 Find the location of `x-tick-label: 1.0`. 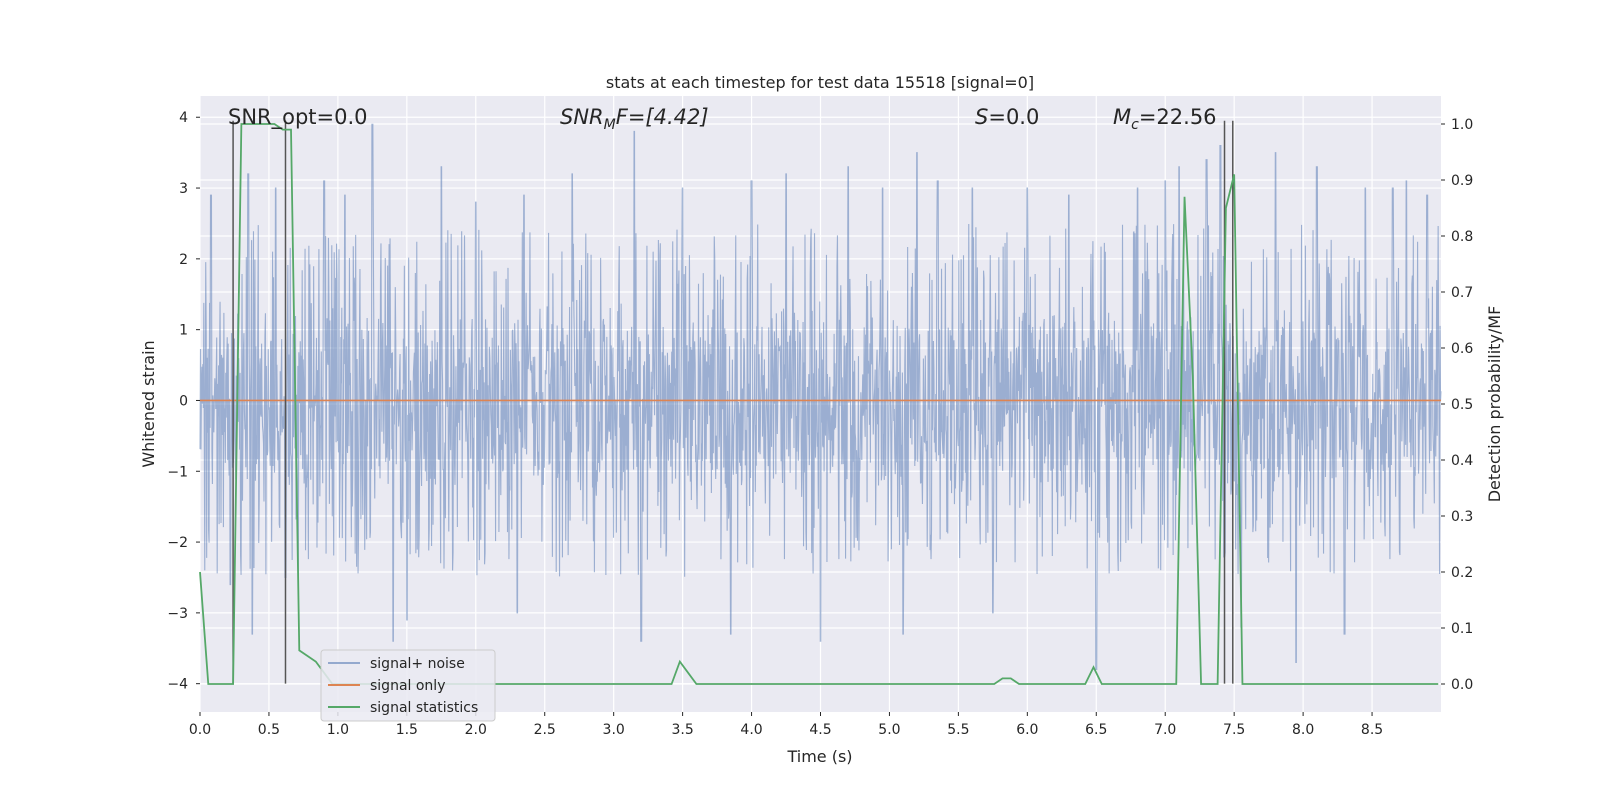

x-tick-label: 1.0 is located at coordinates (338, 730).